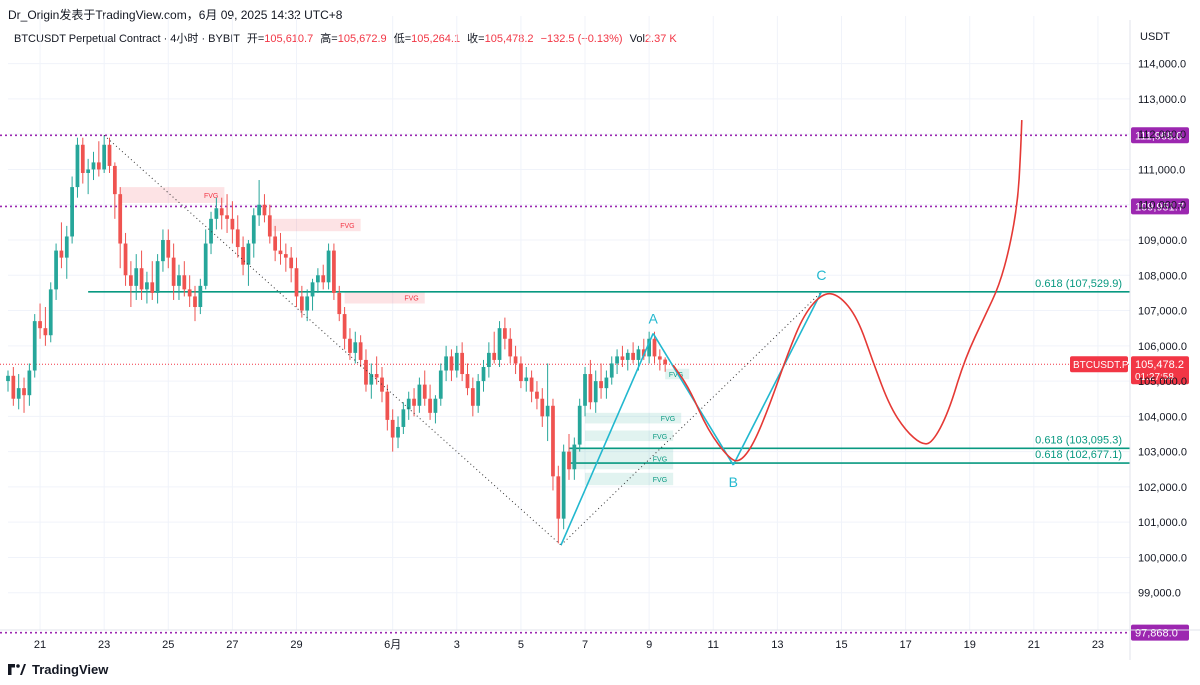 The height and width of the screenshot is (685, 1200). Describe the element at coordinates (607, 439) in the screenshot. I see `pattern-leg` at that location.